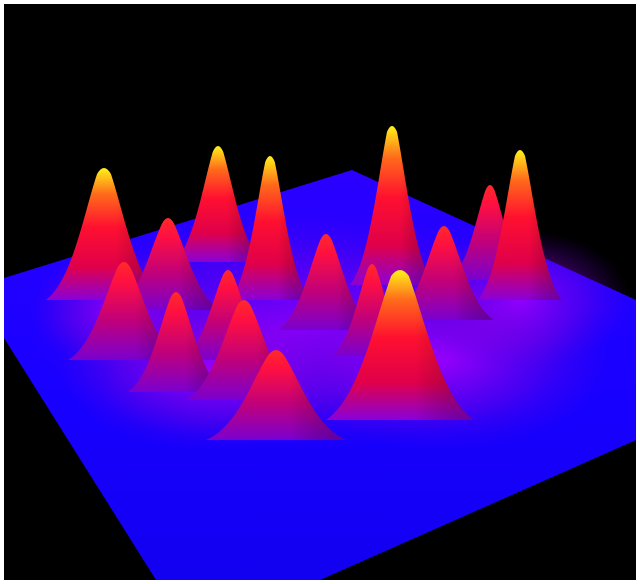 The width and height of the screenshot is (640, 584). Describe the element at coordinates (520, 225) in the screenshot. I see `peak-6-shading` at that location.